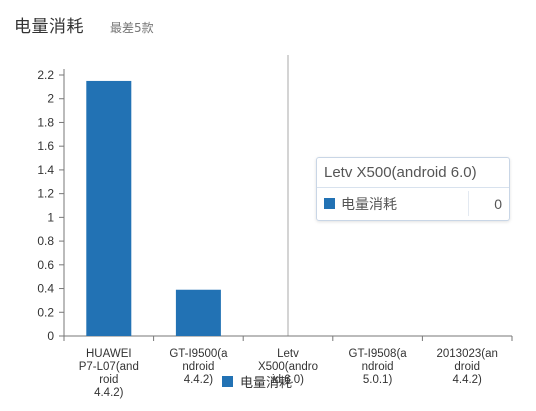 This screenshot has height=411, width=536. Describe the element at coordinates (329, 203) in the screenshot. I see `tooltip-series-swatch` at that location.